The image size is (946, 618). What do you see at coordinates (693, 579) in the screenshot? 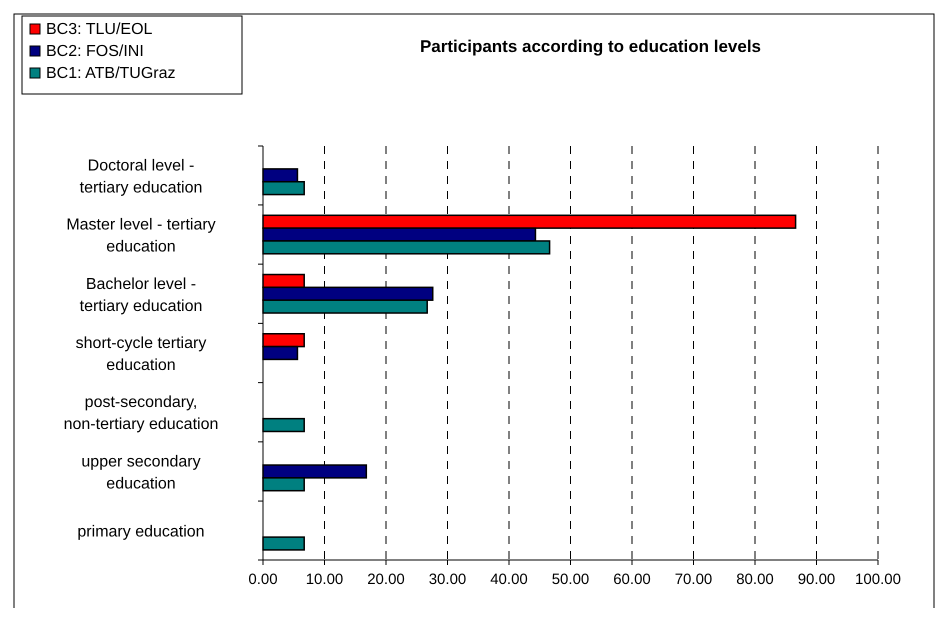
I see `x-tick-label: 70.00` at bounding box center [693, 579].